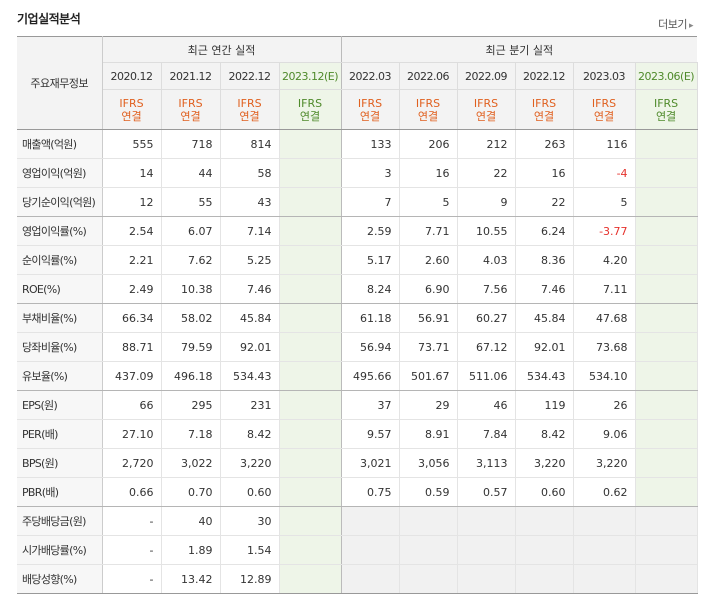  I want to click on quarter-value: -3.77, so click(604, 231).